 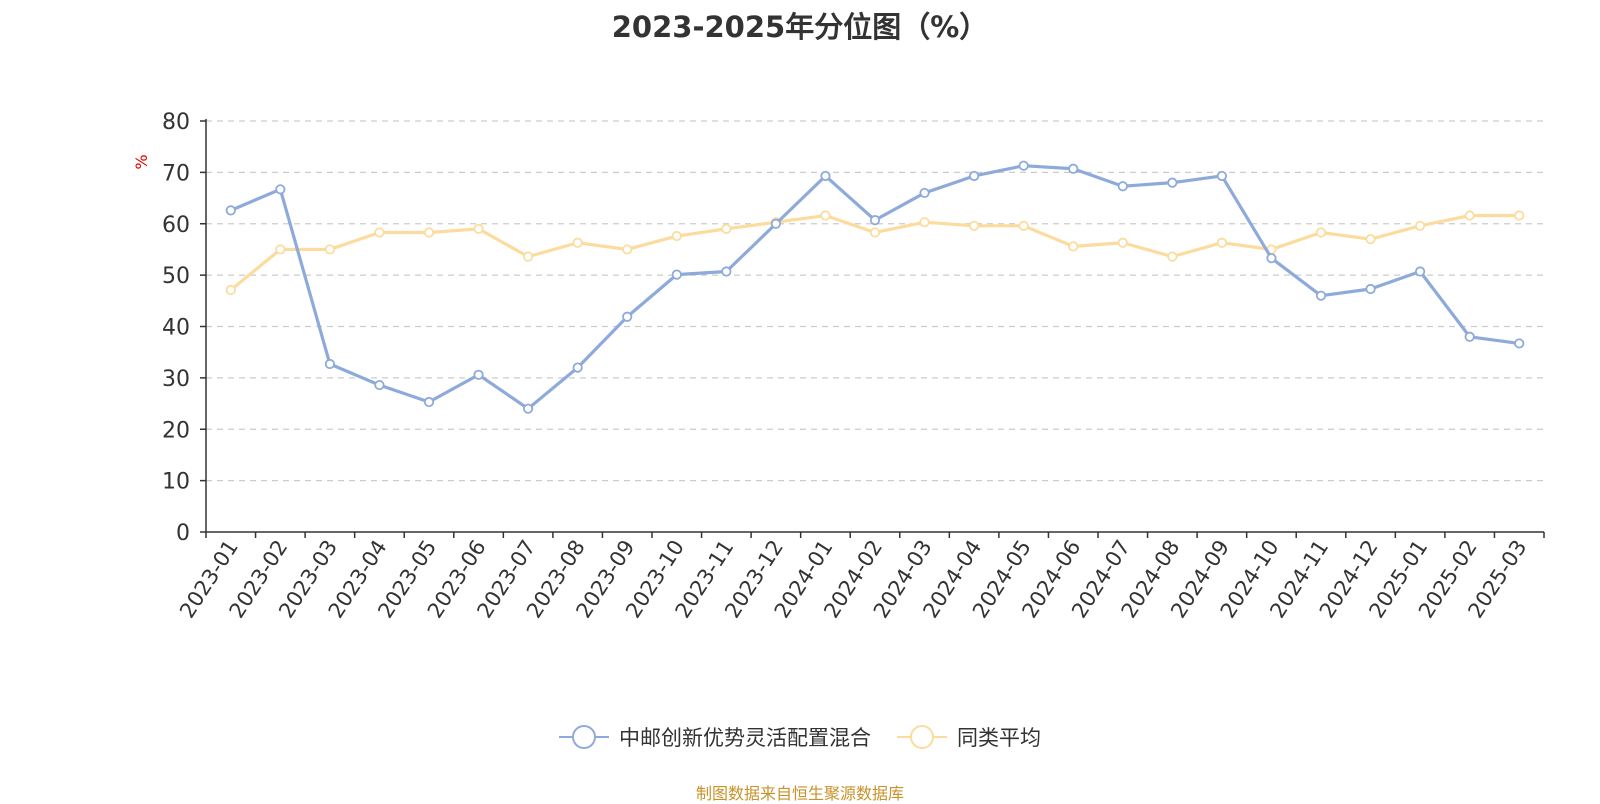 What do you see at coordinates (176, 482) in the screenshot?
I see `y-tick-label-10: 10` at bounding box center [176, 482].